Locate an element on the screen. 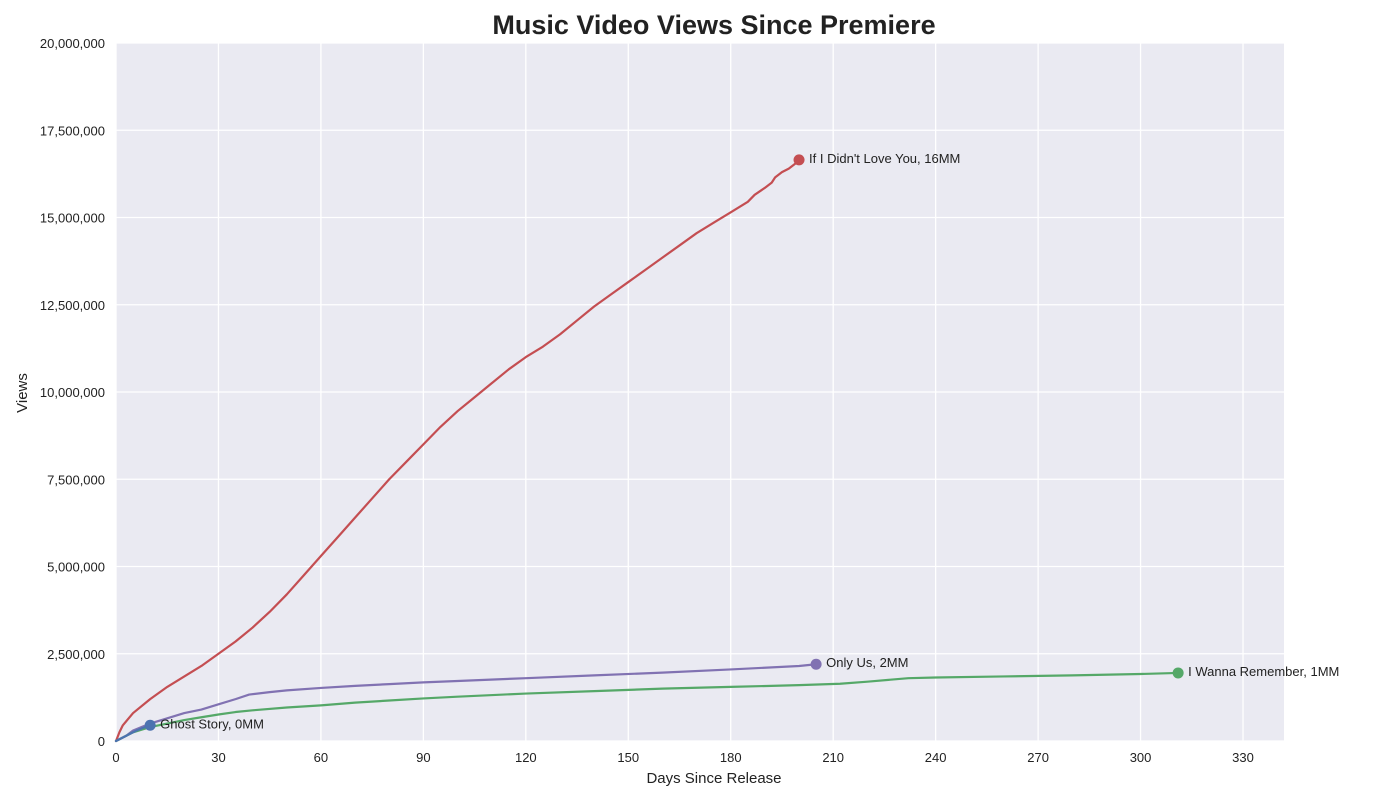  x-tick-label: 150 is located at coordinates (628, 757).